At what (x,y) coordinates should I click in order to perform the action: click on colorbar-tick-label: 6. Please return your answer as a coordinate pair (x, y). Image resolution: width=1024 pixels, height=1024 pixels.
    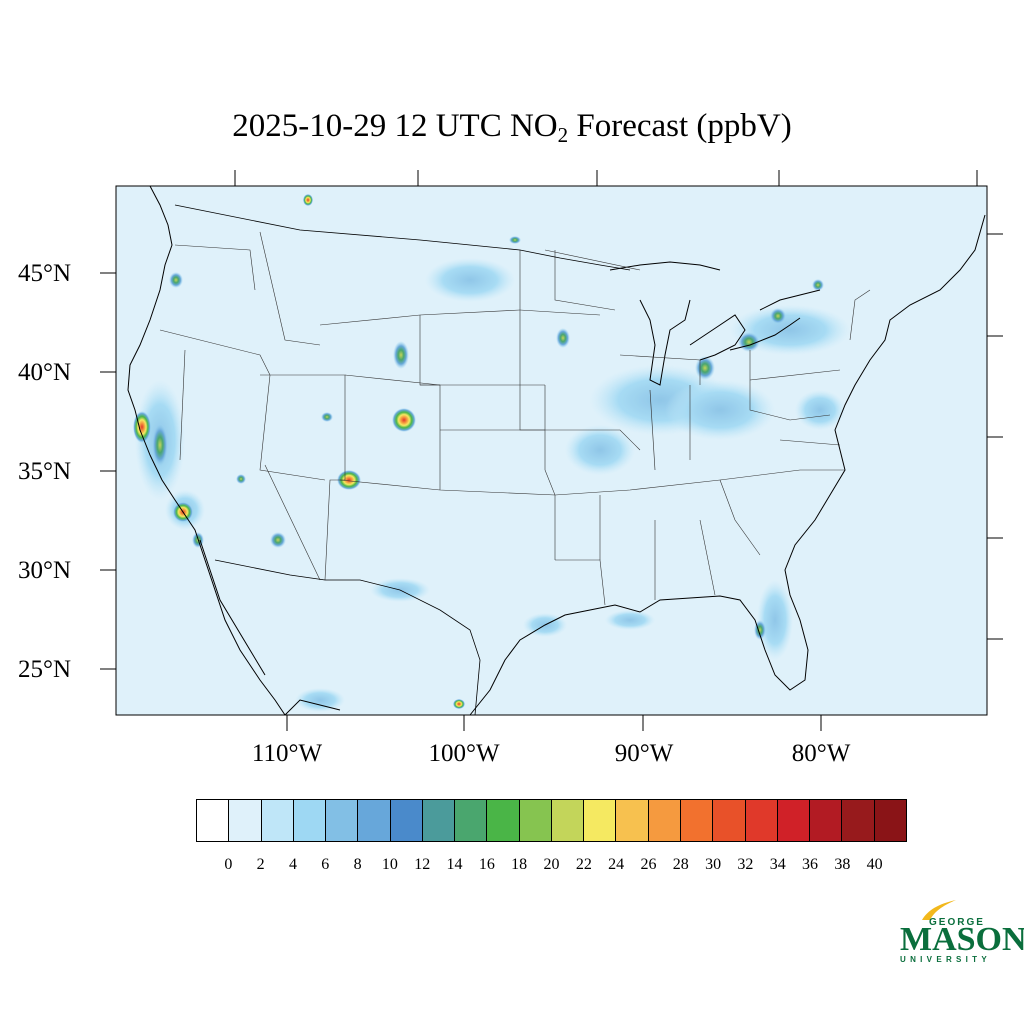
    Looking at the image, I should click on (325, 864).